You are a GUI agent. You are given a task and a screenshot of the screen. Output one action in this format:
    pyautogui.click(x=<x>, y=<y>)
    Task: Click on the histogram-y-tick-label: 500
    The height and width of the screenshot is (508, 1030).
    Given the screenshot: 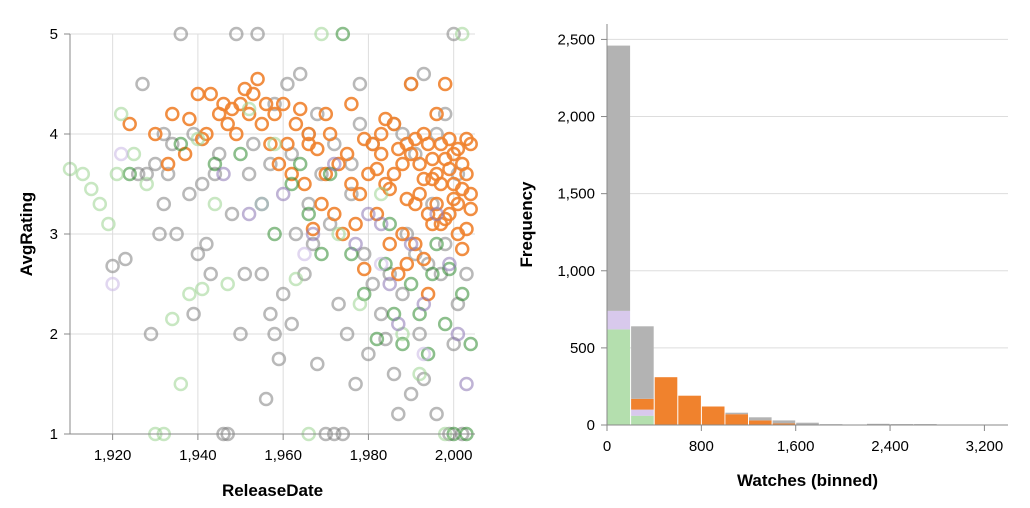 What is the action you would take?
    pyautogui.click(x=582, y=348)
    